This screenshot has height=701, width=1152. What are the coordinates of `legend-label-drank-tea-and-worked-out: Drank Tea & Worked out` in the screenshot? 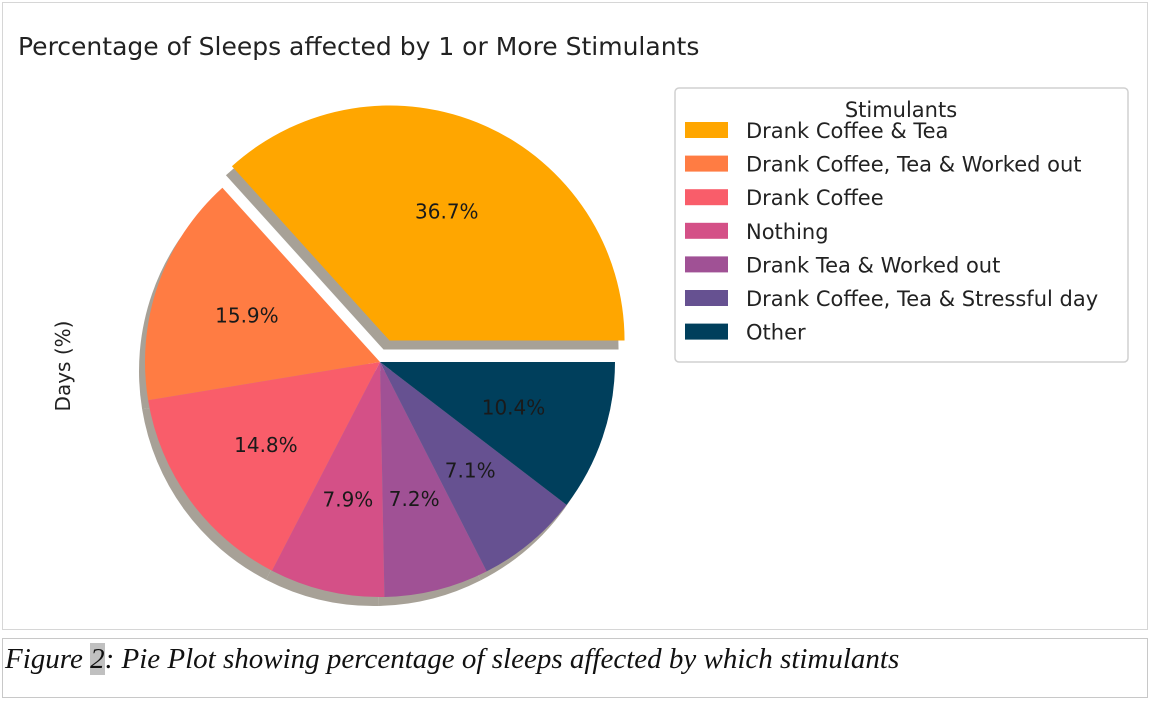 It's located at (873, 265).